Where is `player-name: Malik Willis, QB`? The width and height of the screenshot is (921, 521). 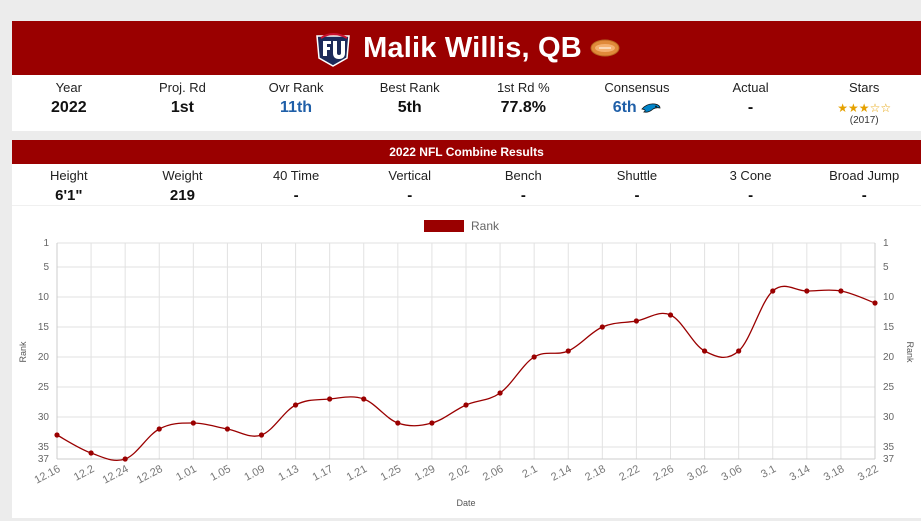 player-name: Malik Willis, QB is located at coordinates (472, 47).